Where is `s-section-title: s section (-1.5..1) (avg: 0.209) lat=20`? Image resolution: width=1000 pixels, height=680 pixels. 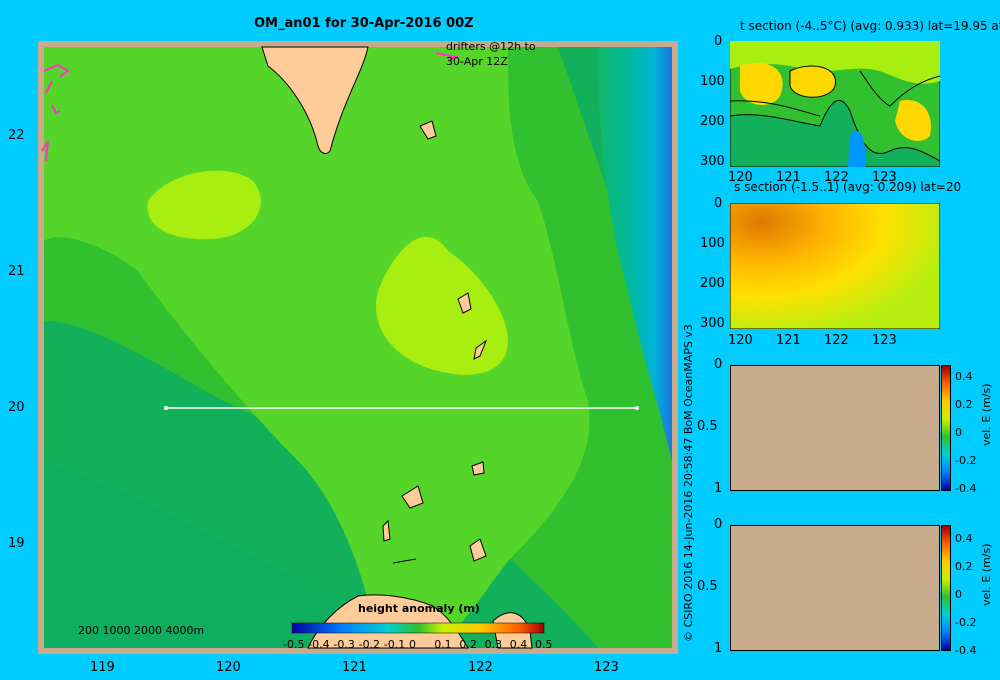 s-section-title: s section (-1.5..1) (avg: 0.209) lat=20 is located at coordinates (848, 187).